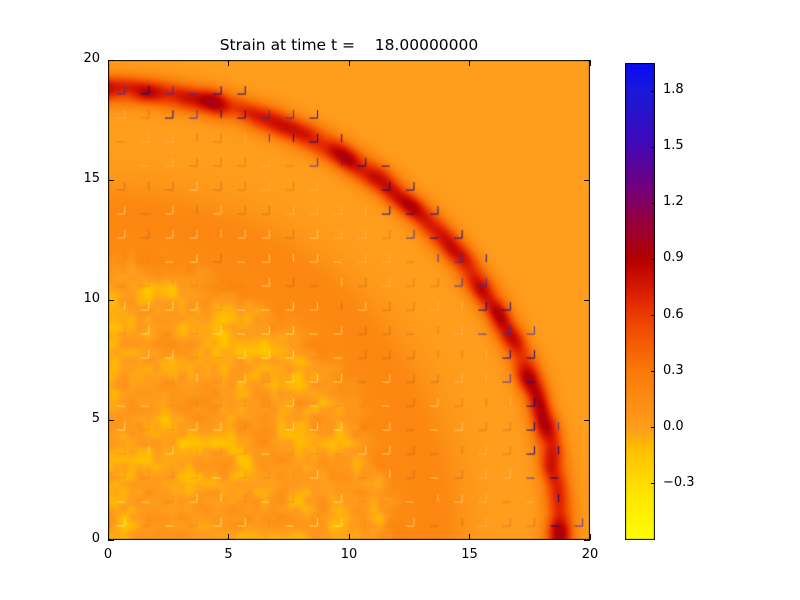 The image size is (800, 600). What do you see at coordinates (469, 554) in the screenshot?
I see `x-tick-label: 15` at bounding box center [469, 554].